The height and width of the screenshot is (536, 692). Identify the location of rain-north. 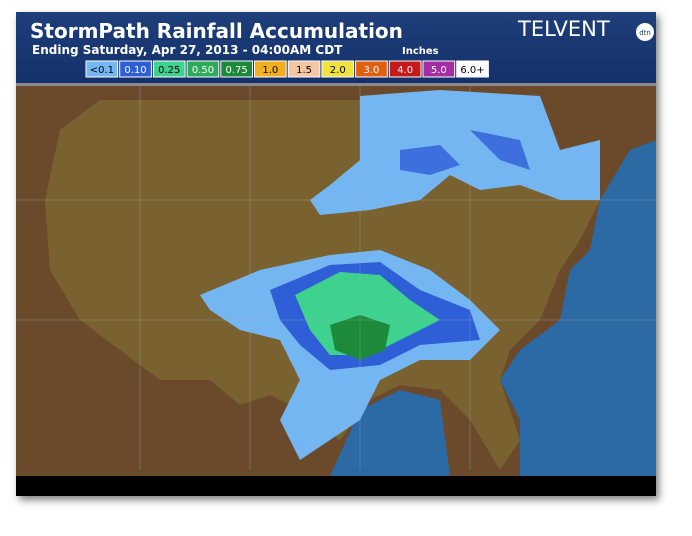
(455, 152).